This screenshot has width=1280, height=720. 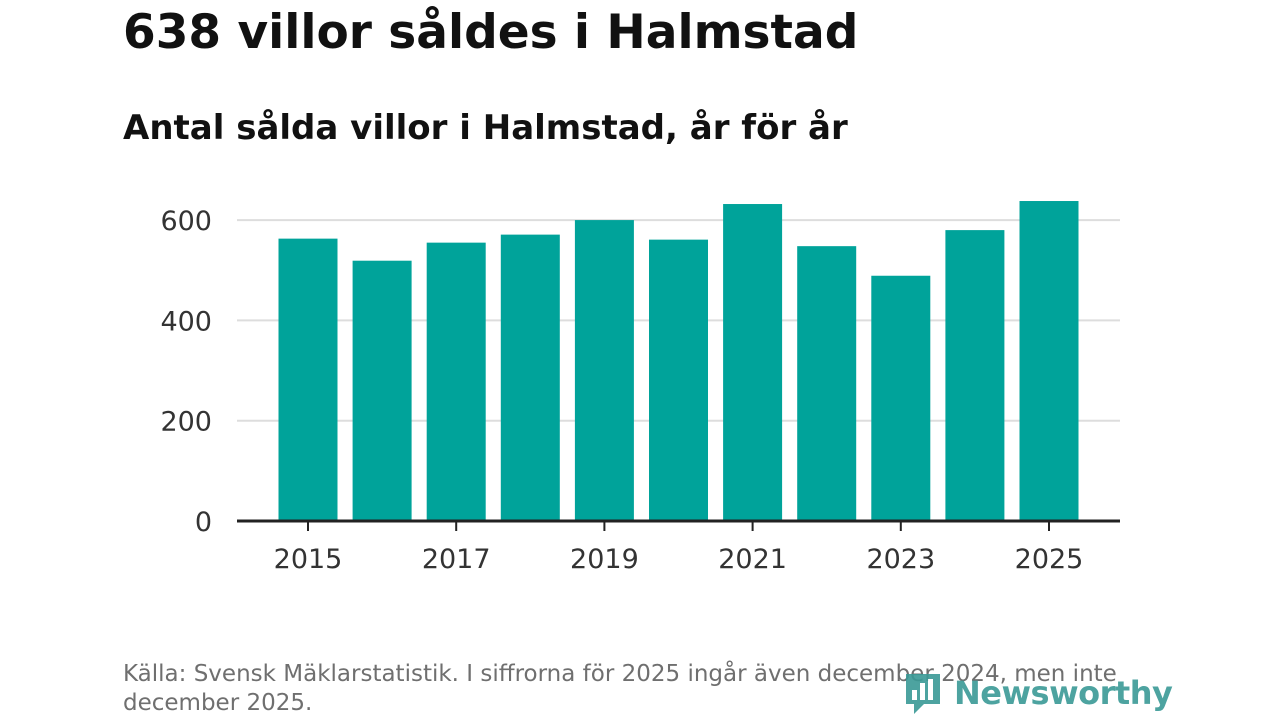 What do you see at coordinates (604, 371) in the screenshot?
I see `bar-2019` at bounding box center [604, 371].